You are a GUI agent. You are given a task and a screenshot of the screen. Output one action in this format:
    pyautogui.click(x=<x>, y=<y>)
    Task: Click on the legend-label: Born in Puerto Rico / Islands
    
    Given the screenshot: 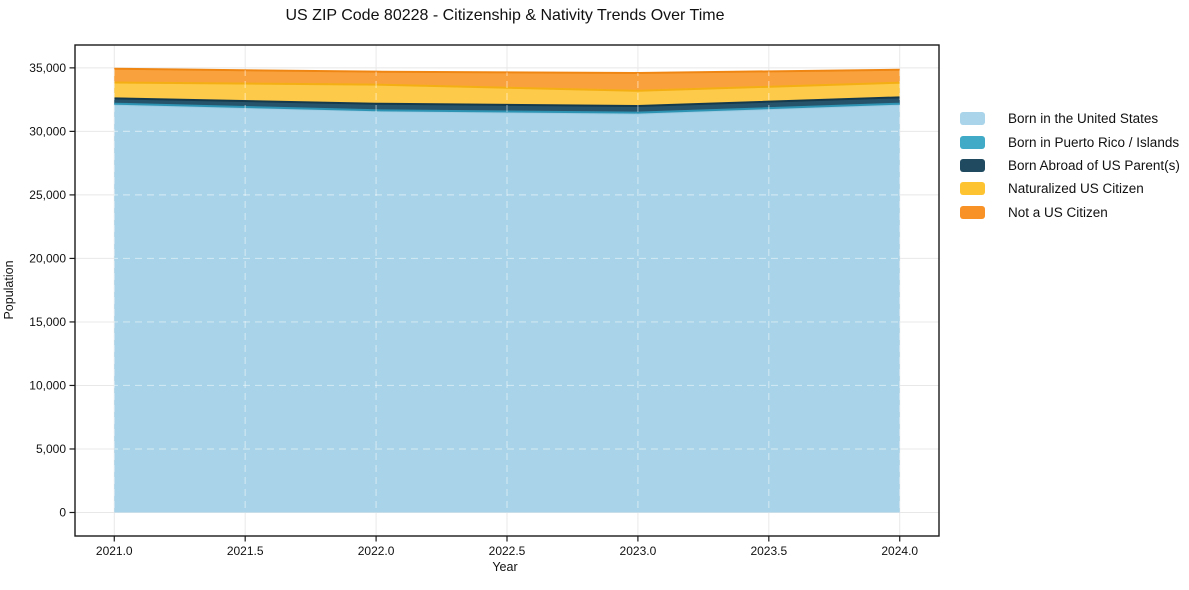 What is the action you would take?
    pyautogui.click(x=1094, y=142)
    